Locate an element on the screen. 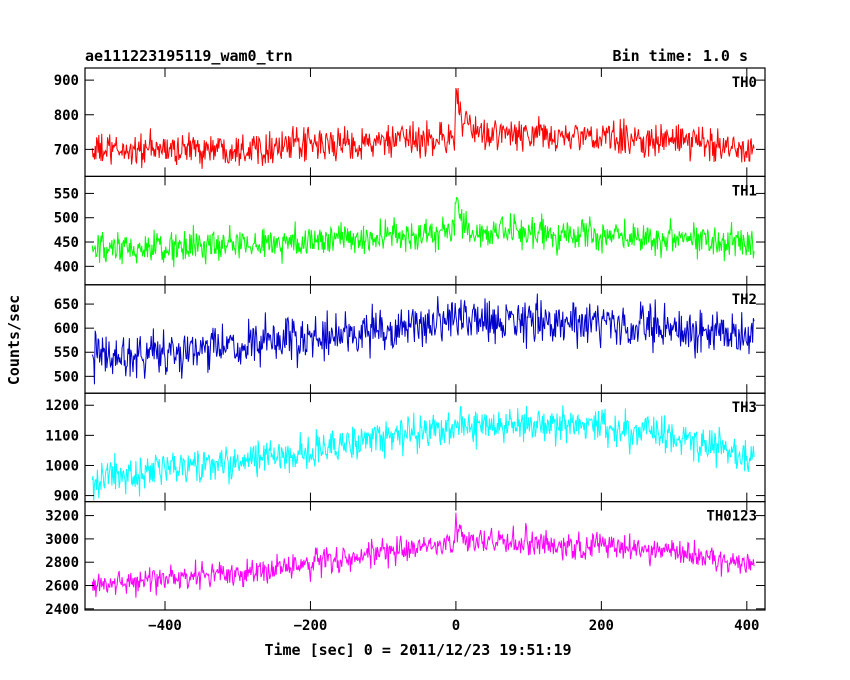 The image size is (850, 680). x-tick-label: −400 is located at coordinates (165, 626).